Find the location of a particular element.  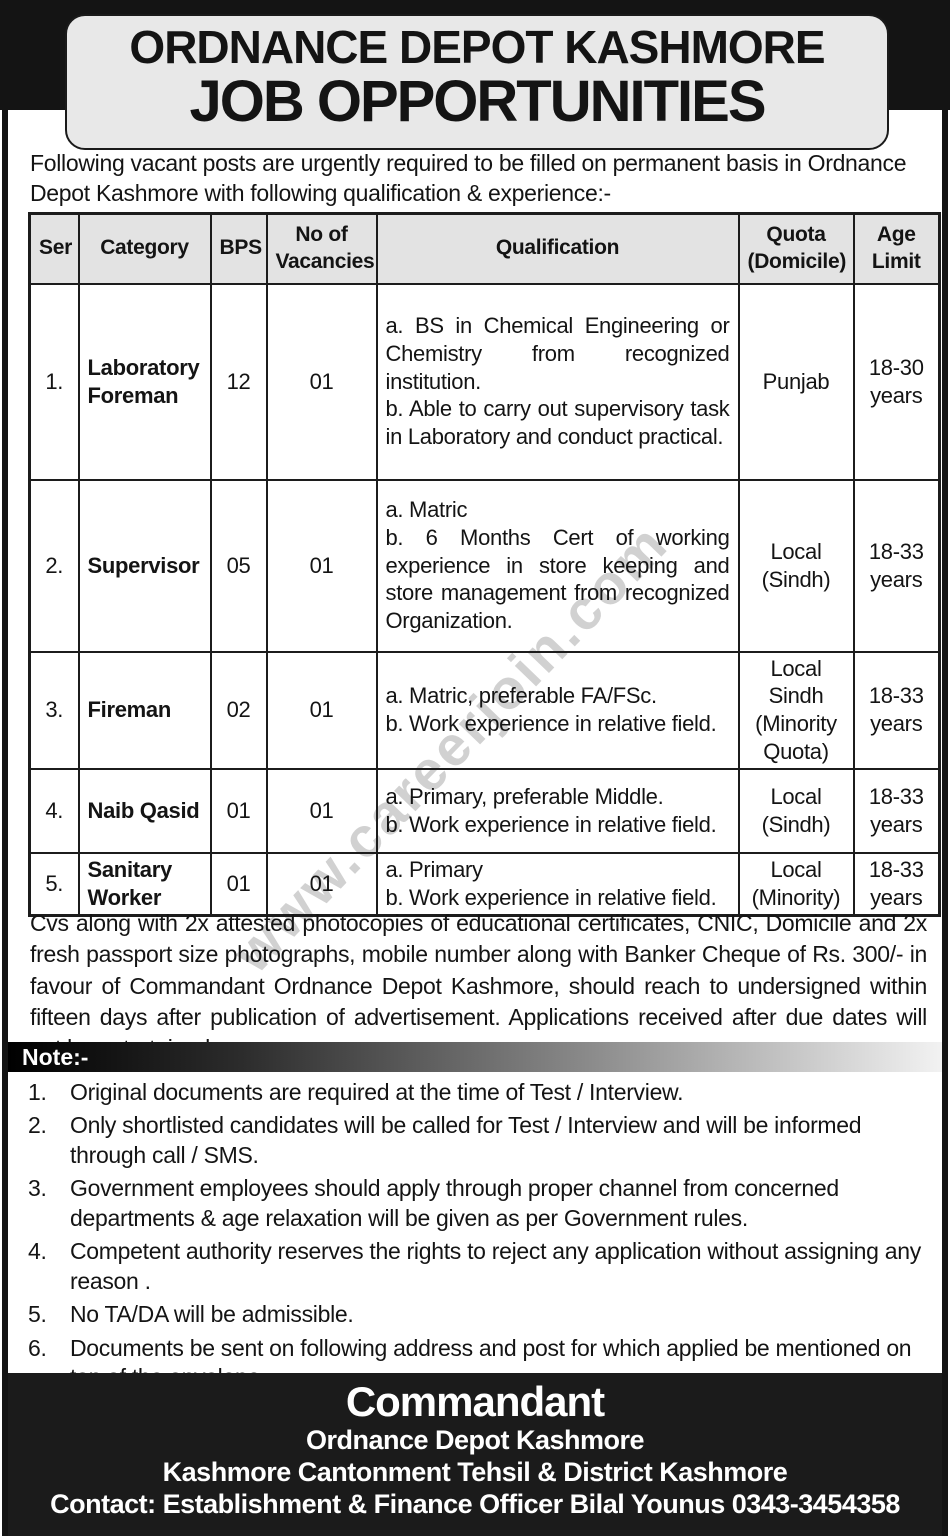

cell-quota: Local (Minority) is located at coordinates (796, 884).